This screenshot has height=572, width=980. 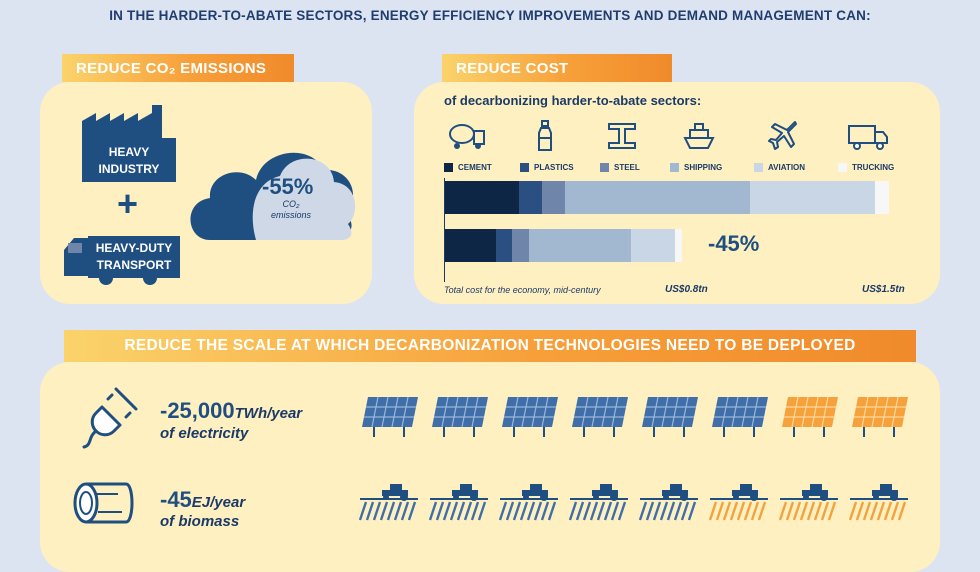 I want to click on swatch-aviation, so click(x=758, y=167).